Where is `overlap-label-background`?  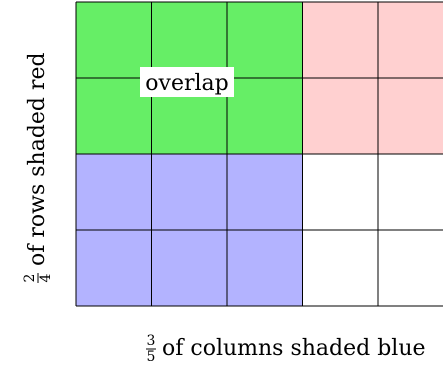 overlap-label-background is located at coordinates (187, 82).